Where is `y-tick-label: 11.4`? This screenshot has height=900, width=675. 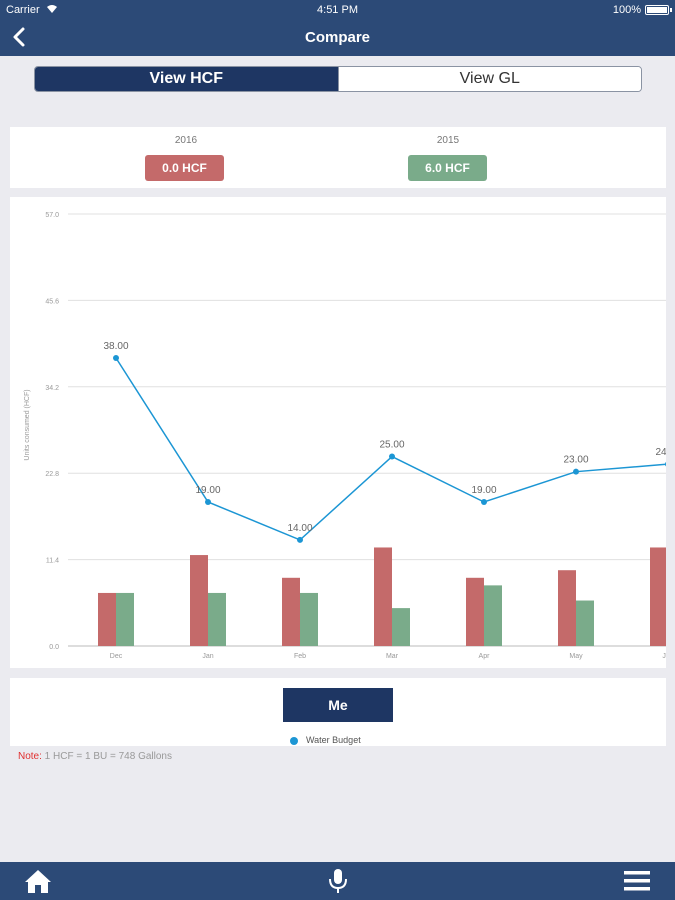 y-tick-label: 11.4 is located at coordinates (52, 561).